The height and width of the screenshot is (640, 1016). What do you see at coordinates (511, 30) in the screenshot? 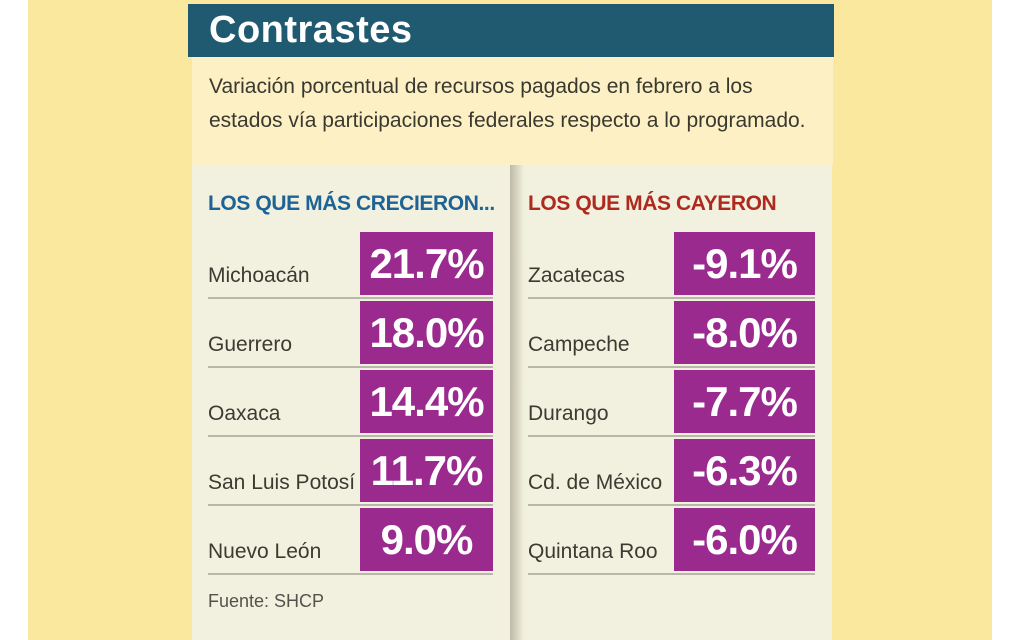
I see `title-bar: Contrastes` at bounding box center [511, 30].